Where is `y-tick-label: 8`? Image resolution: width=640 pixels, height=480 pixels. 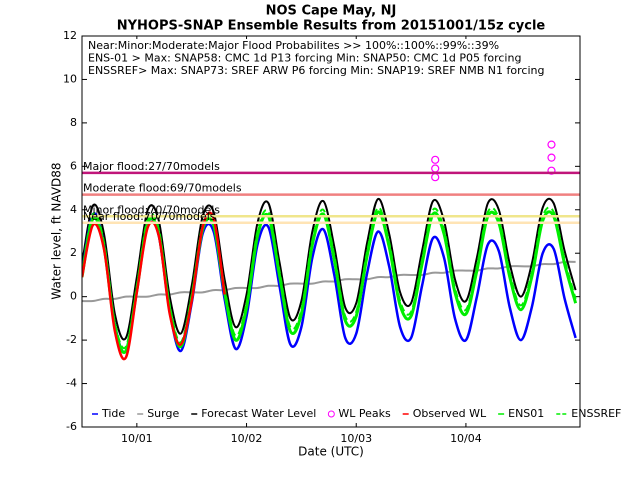
y-tick-label: 8 is located at coordinates (73, 122).